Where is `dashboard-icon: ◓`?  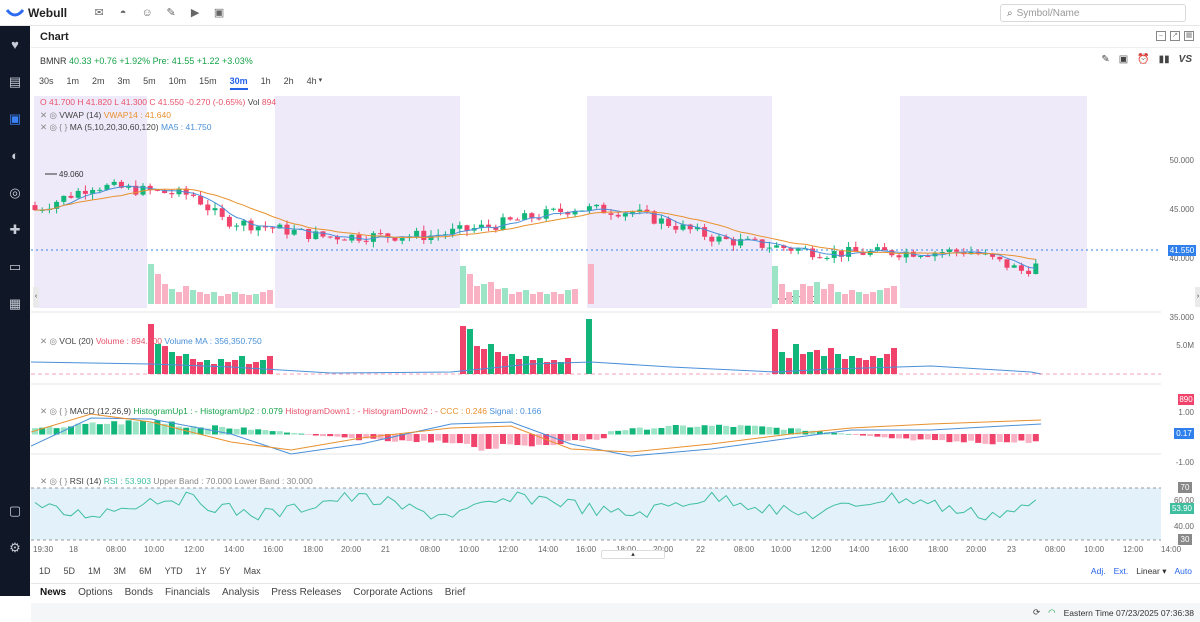
dashboard-icon: ◓ is located at coordinates (123, 12).